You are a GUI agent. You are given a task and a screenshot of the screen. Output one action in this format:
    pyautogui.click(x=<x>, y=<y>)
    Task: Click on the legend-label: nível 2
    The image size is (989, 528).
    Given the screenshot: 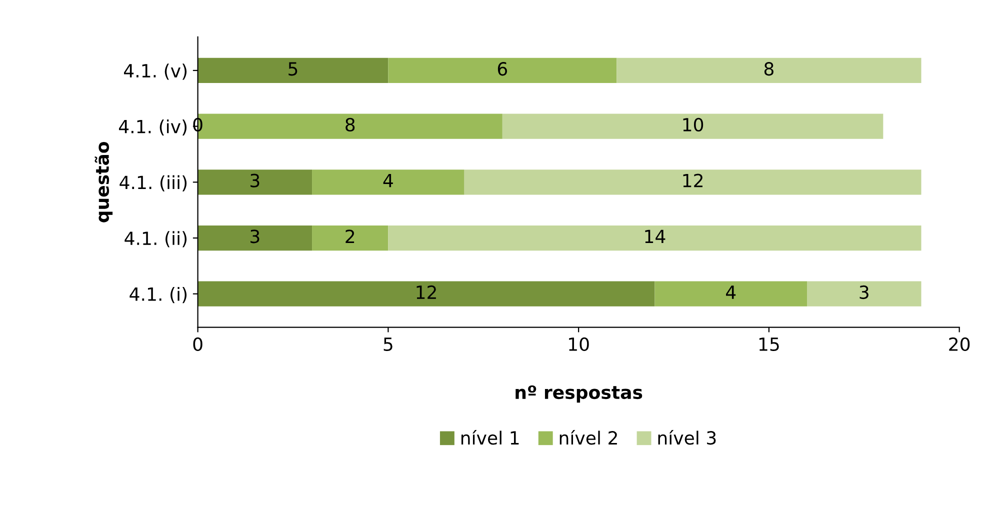 What is the action you would take?
    pyautogui.click(x=588, y=437)
    